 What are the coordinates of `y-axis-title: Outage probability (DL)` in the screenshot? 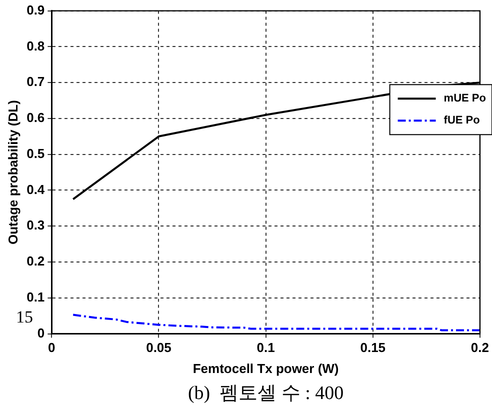 It's located at (12, 172).